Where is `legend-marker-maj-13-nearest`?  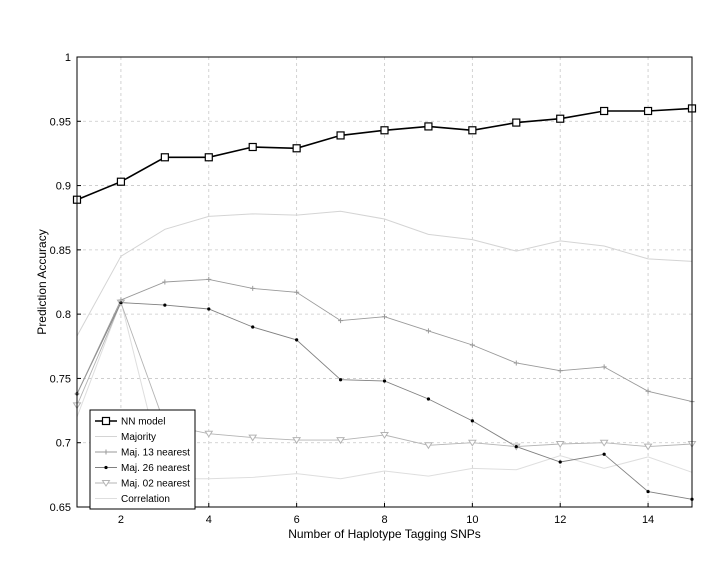 legend-marker-maj-13-nearest is located at coordinates (106, 452).